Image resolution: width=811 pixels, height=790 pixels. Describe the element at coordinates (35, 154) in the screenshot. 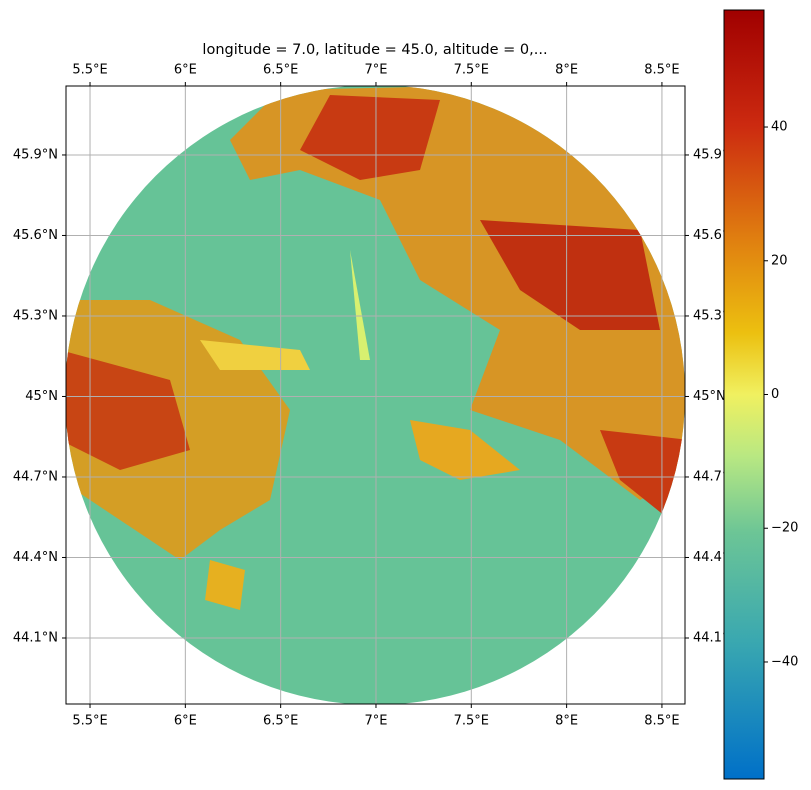

I see `y-tick-label: 45.9°N` at that location.